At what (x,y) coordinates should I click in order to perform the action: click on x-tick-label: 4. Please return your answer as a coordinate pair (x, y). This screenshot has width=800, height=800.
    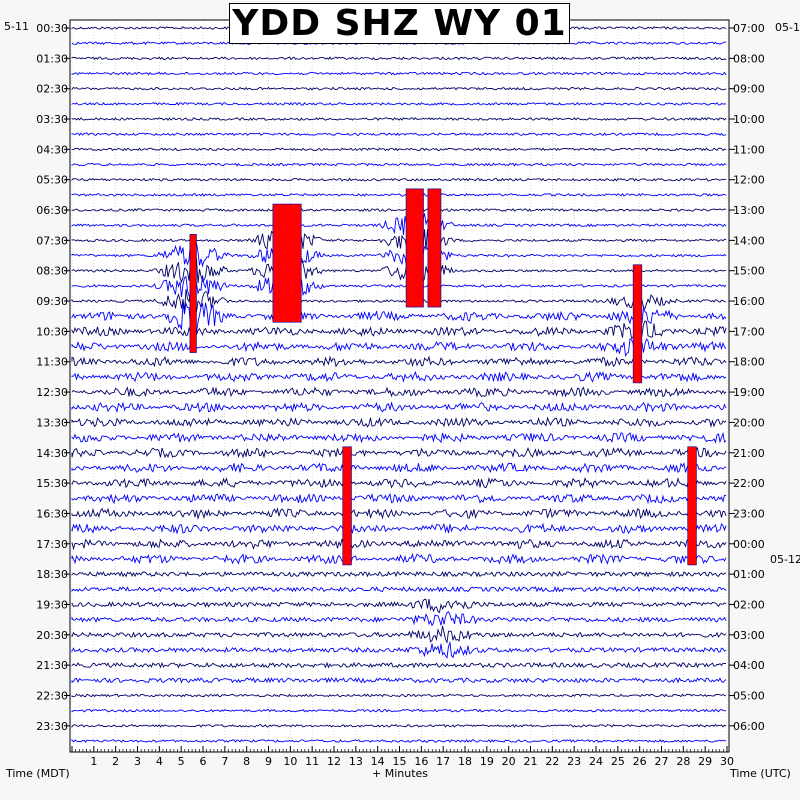
    Looking at the image, I should click on (159, 761).